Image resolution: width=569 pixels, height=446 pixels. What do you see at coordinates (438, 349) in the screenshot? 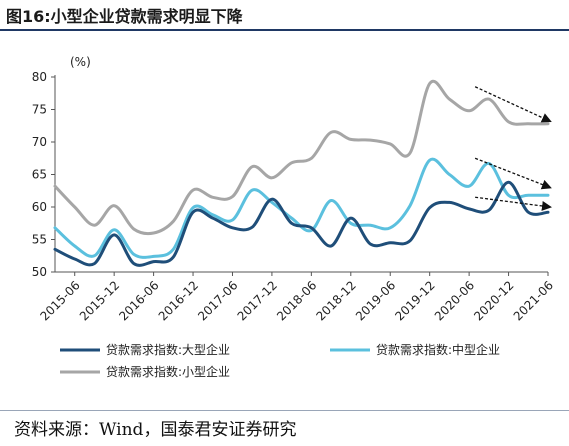
I see `legend-label: 贷款需求指数:中型企业` at bounding box center [438, 349].